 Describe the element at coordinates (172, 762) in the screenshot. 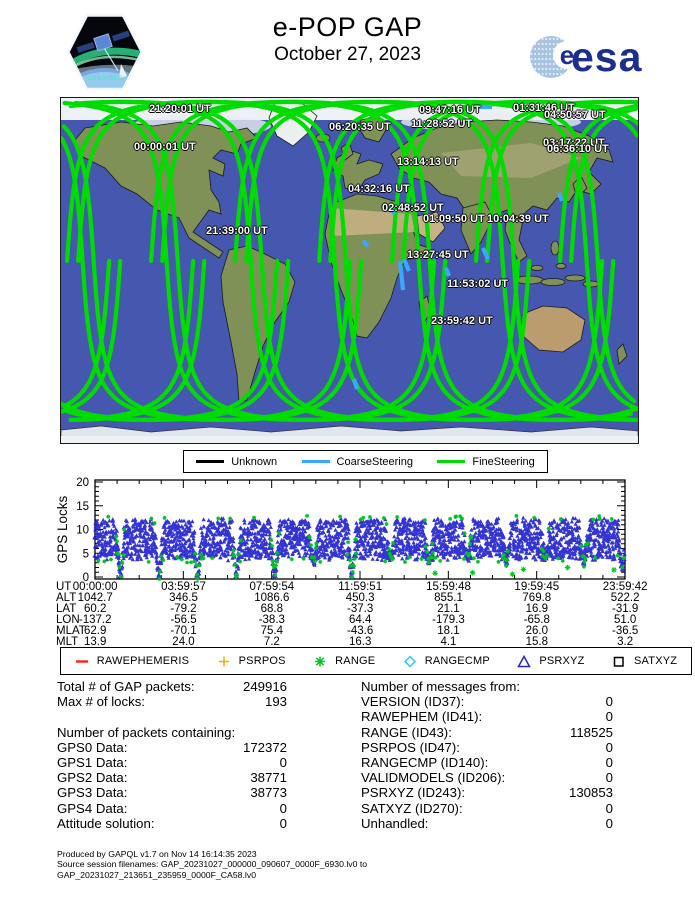

I see `stat-row: GPS1 Data: 0` at that location.